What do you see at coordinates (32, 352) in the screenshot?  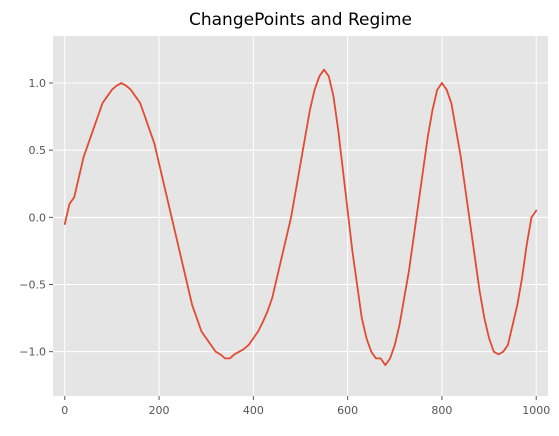 I see `y-tick-label: −1.0` at bounding box center [32, 352].